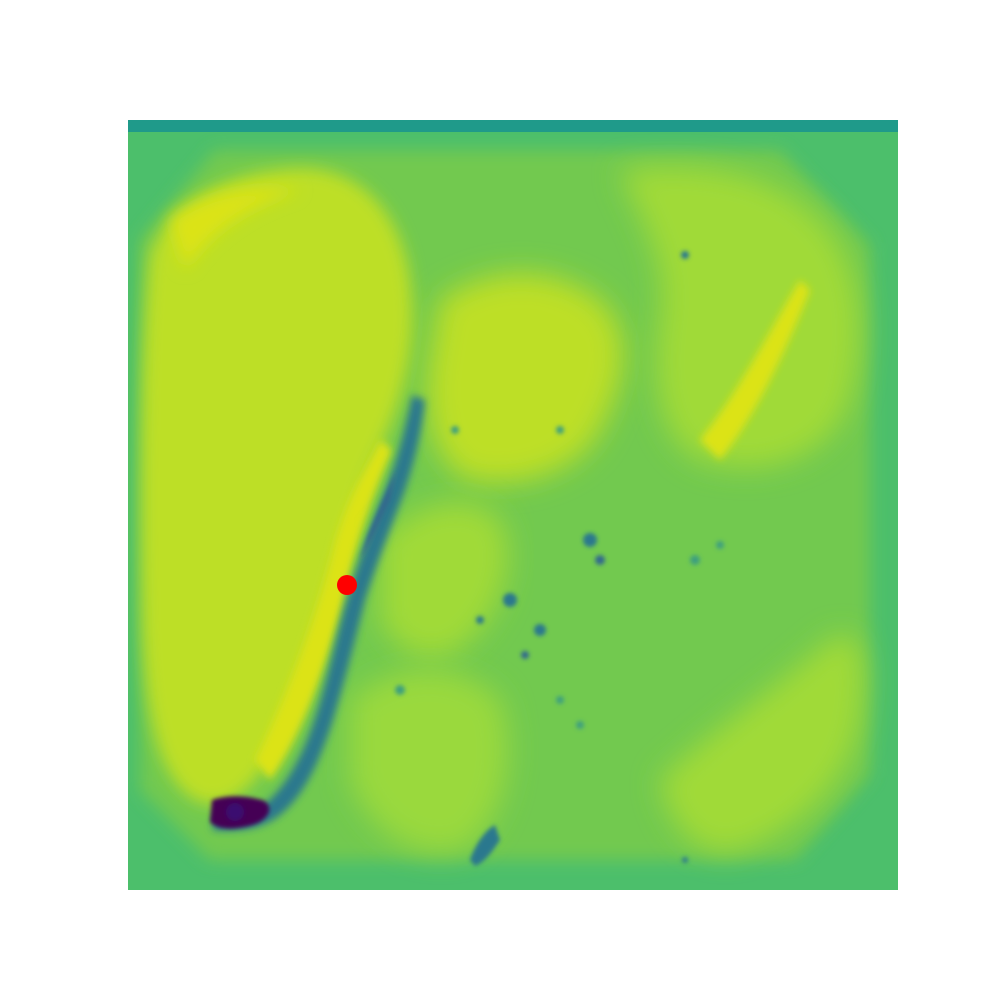  What do you see at coordinates (235, 812) in the screenshot?
I see `heatmap-dark-tip-center` at bounding box center [235, 812].